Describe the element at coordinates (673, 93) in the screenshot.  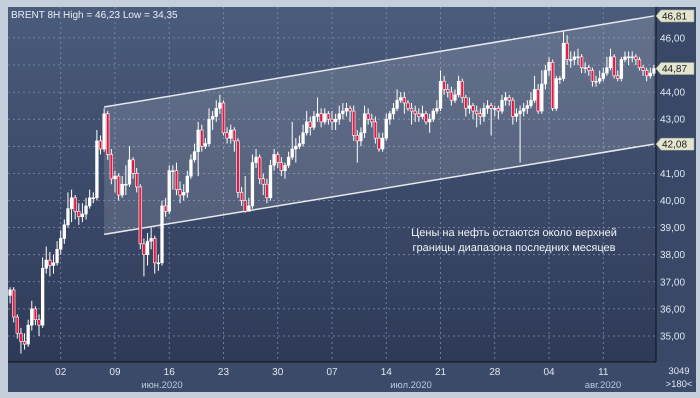
I see `y-tick-label: 44,00` at that location.